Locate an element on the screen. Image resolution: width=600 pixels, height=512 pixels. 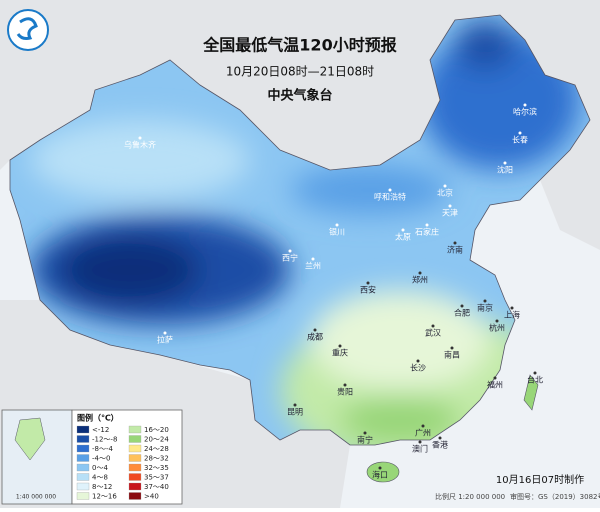
city-label: 西安 is located at coordinates (368, 290).